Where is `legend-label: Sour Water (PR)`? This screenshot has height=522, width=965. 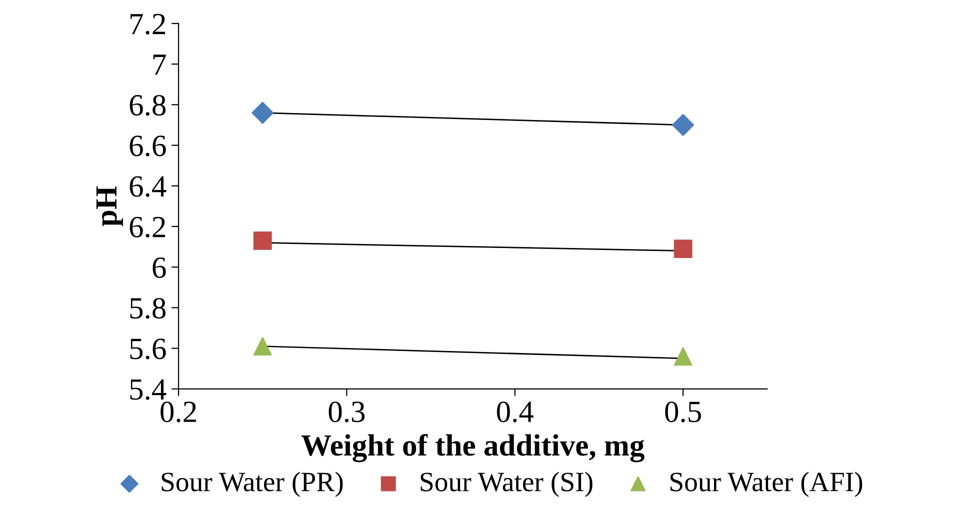 legend-label: Sour Water (PR) is located at coordinates (252, 484).